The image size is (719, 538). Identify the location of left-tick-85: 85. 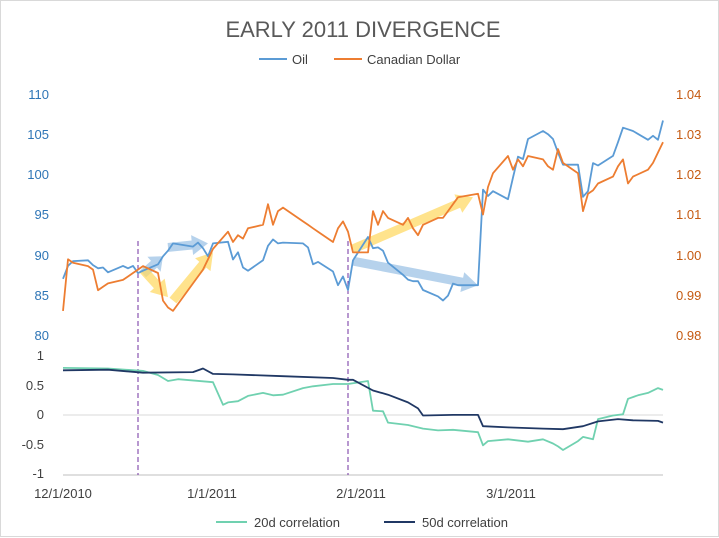
(42, 295).